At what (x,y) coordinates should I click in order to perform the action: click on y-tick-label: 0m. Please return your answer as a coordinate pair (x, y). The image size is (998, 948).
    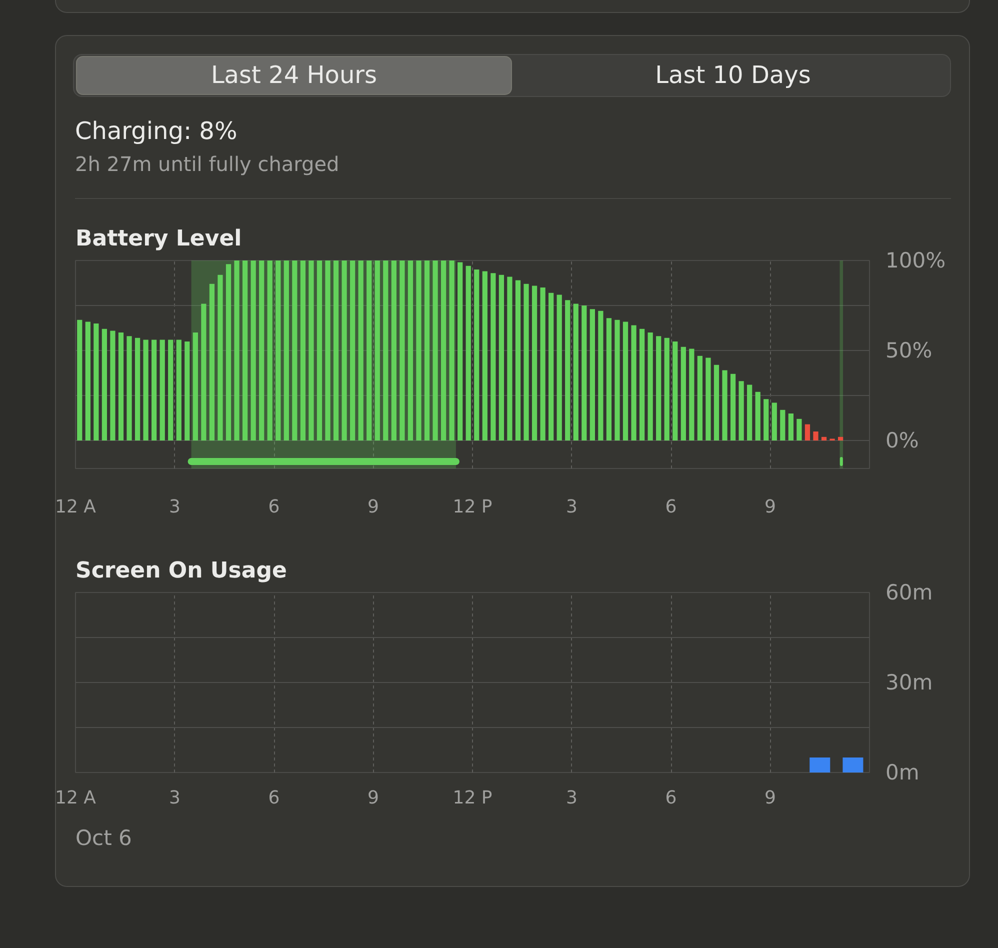
    Looking at the image, I should click on (903, 772).